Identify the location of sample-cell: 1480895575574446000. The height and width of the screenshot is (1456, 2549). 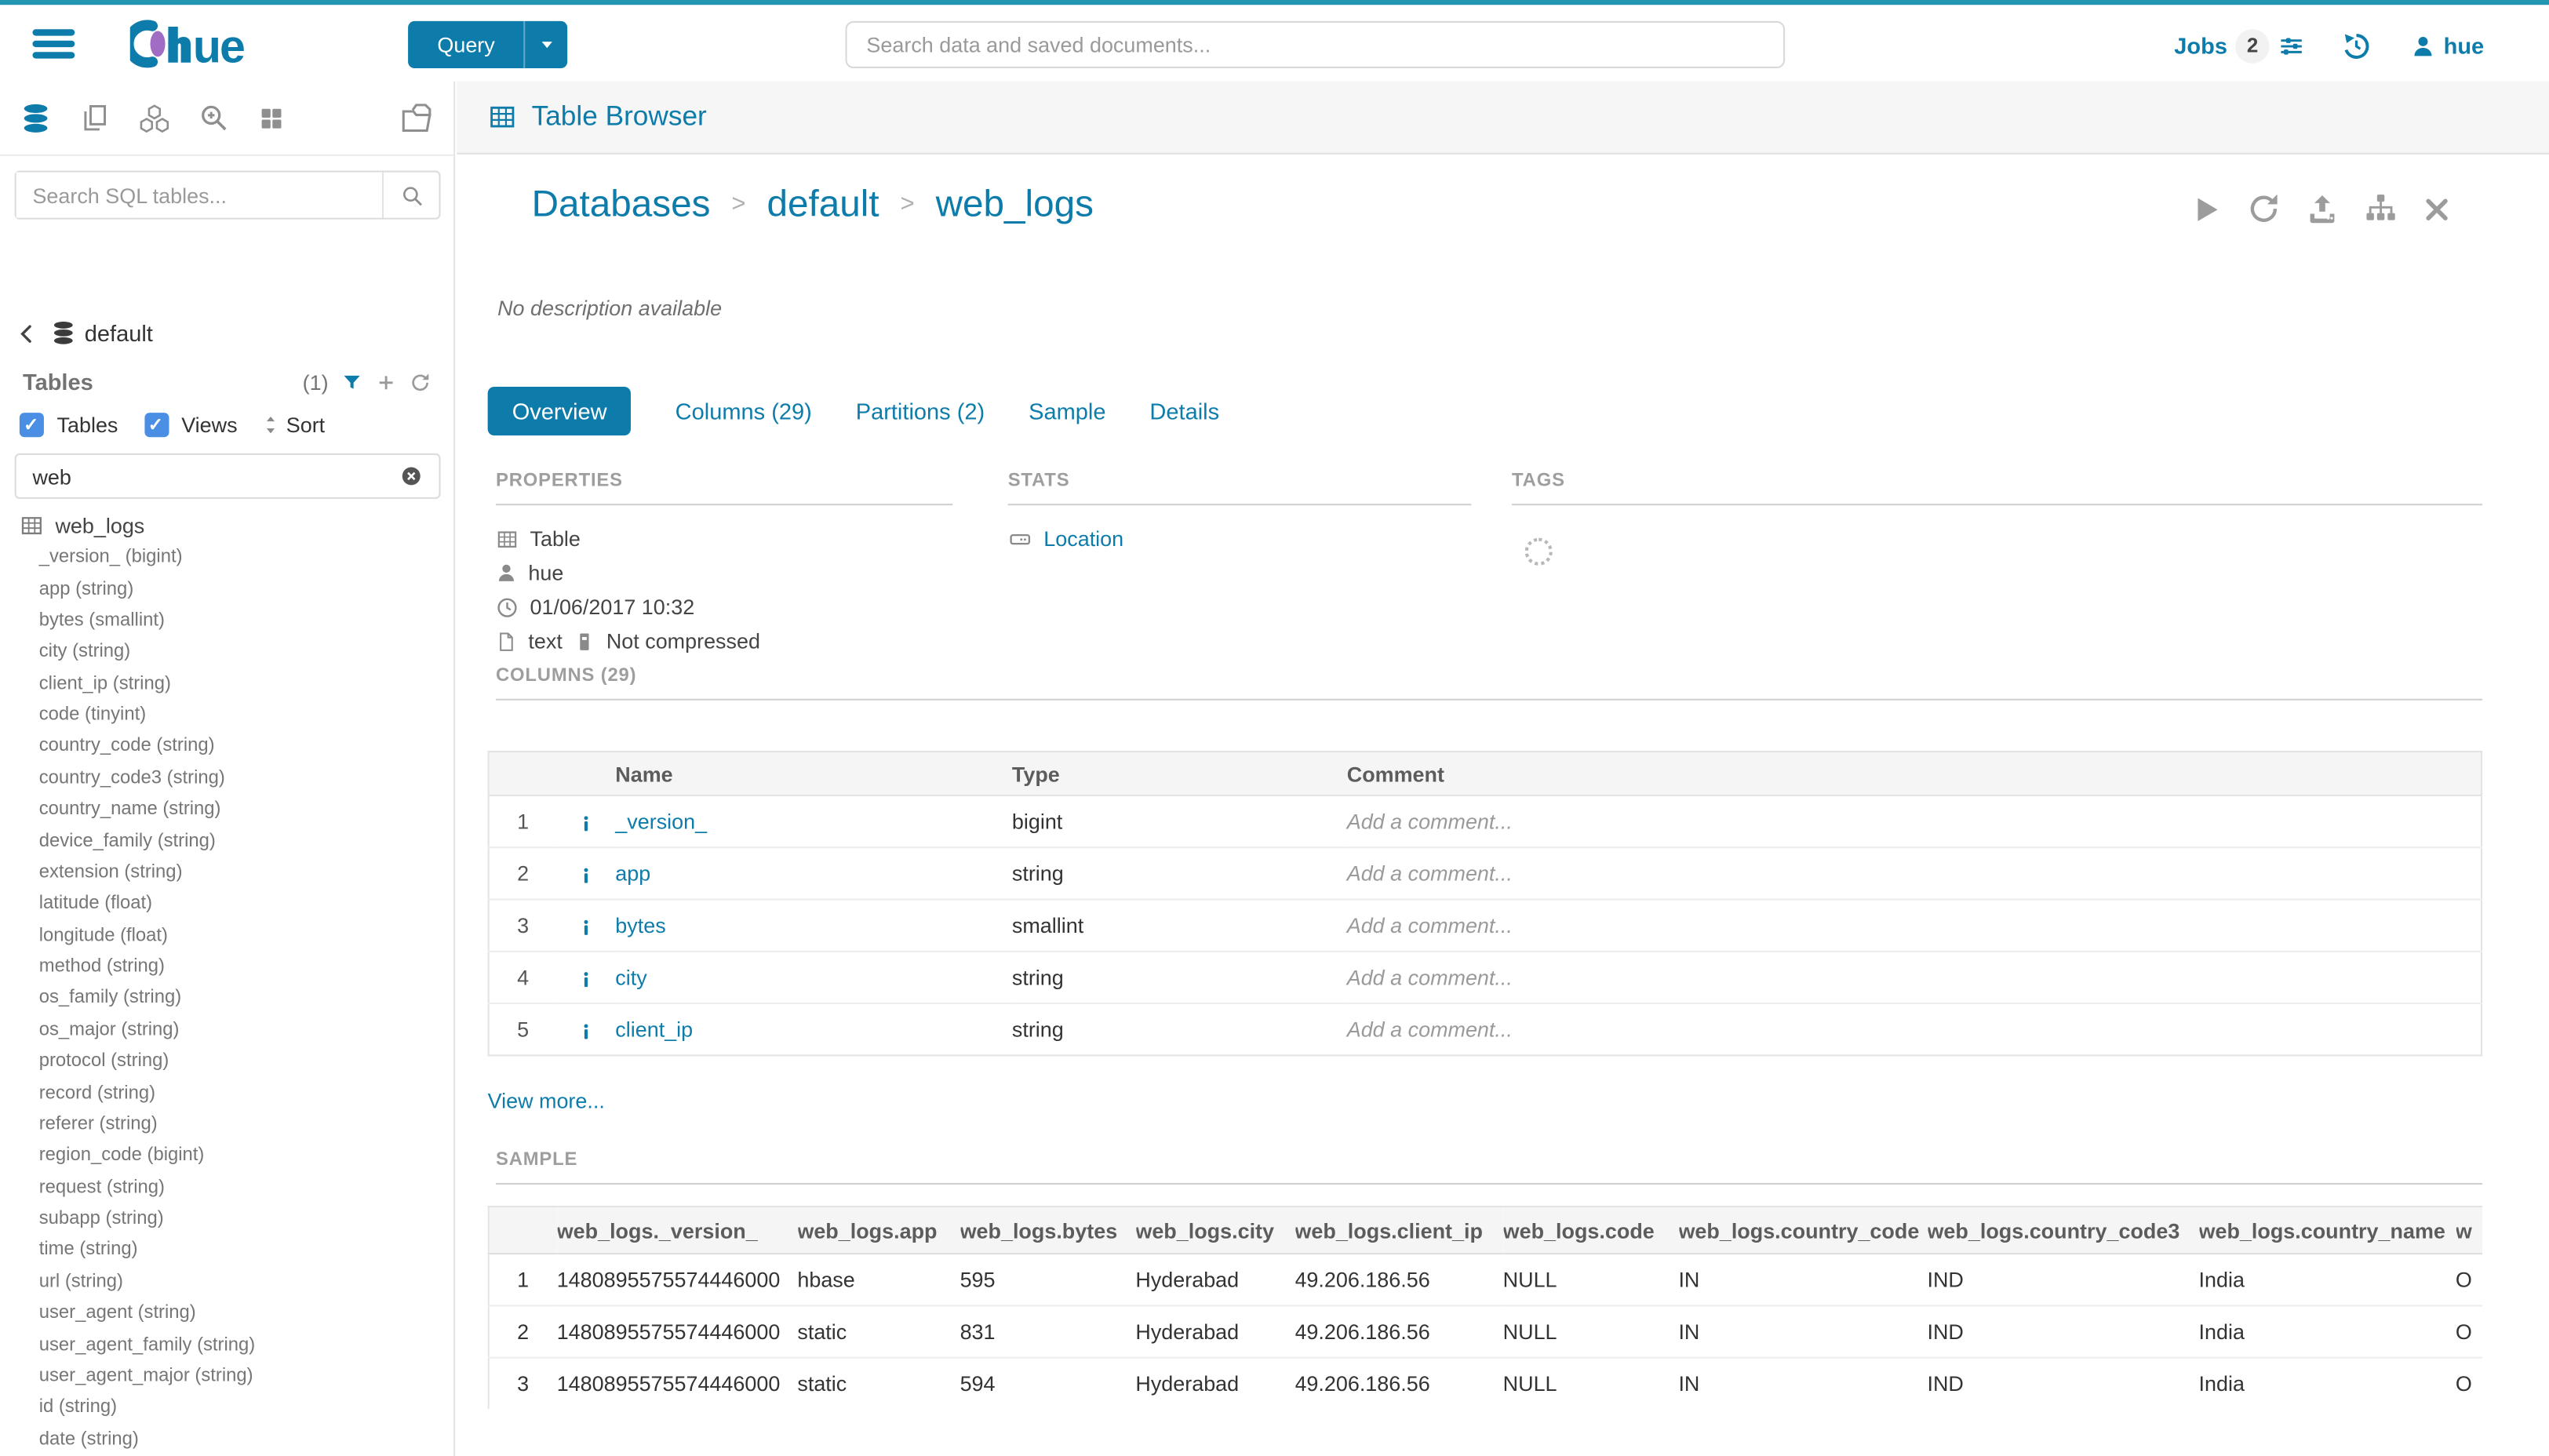
(677, 1383).